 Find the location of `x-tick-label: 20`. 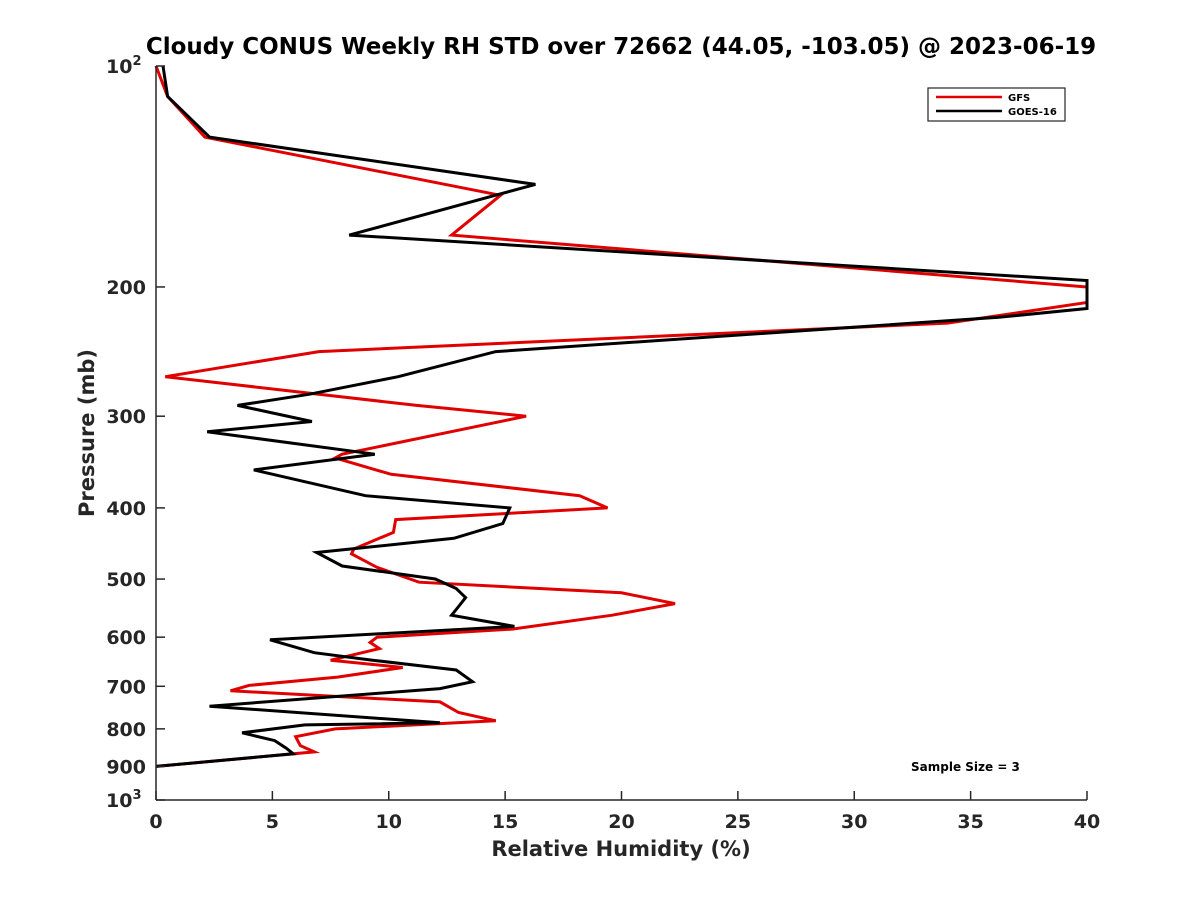

x-tick-label: 20 is located at coordinates (621, 822).